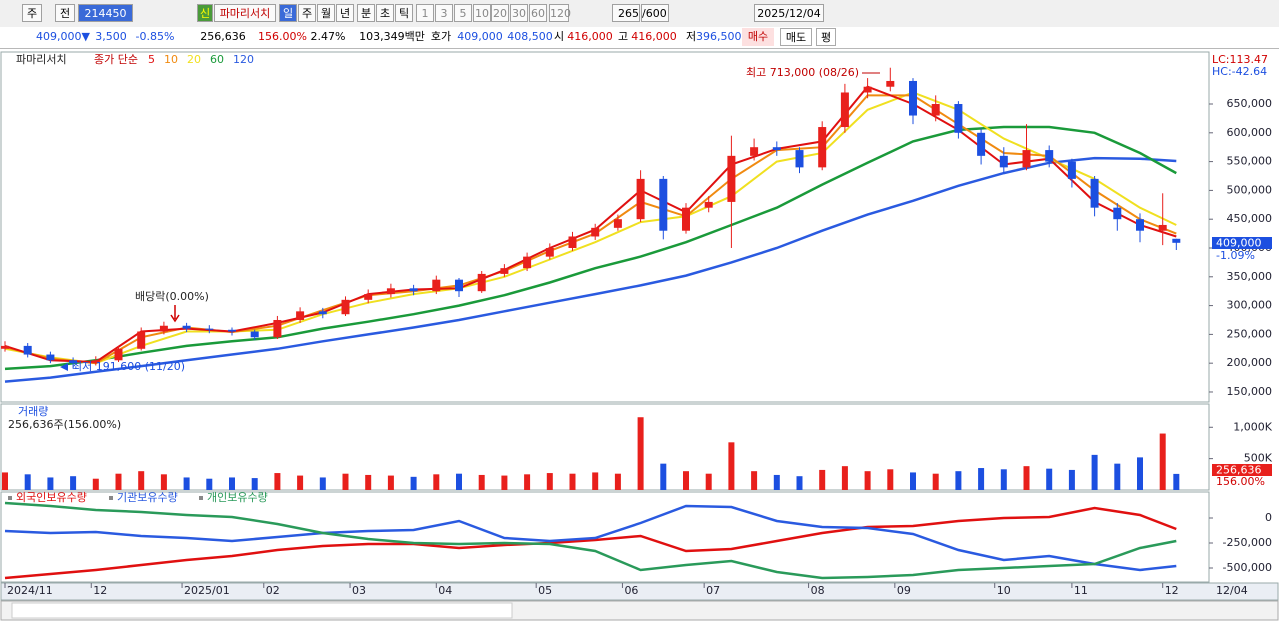 The height and width of the screenshot is (621, 1279). What do you see at coordinates (519, 13) in the screenshot?
I see `toolbar-item: 30` at bounding box center [519, 13].